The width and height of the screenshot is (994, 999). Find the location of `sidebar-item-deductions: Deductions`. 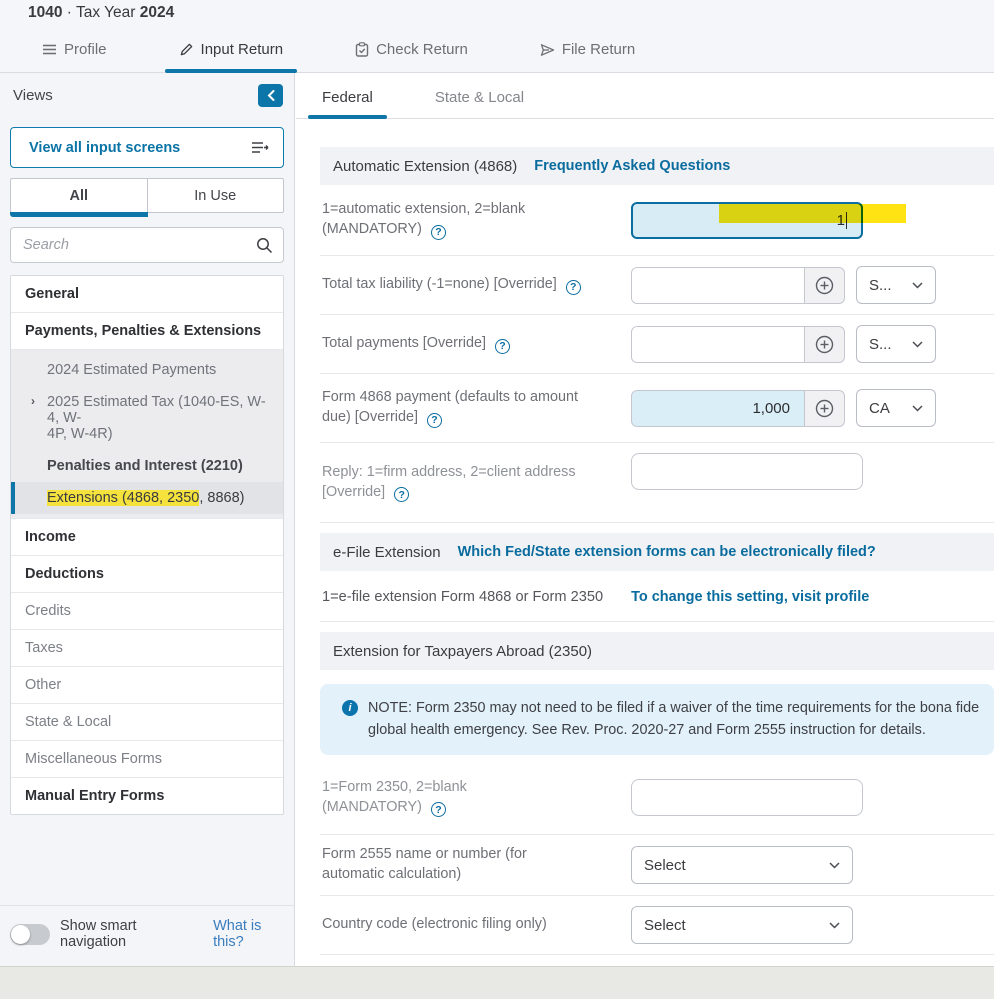

sidebar-item-deductions: Deductions is located at coordinates (147, 574).